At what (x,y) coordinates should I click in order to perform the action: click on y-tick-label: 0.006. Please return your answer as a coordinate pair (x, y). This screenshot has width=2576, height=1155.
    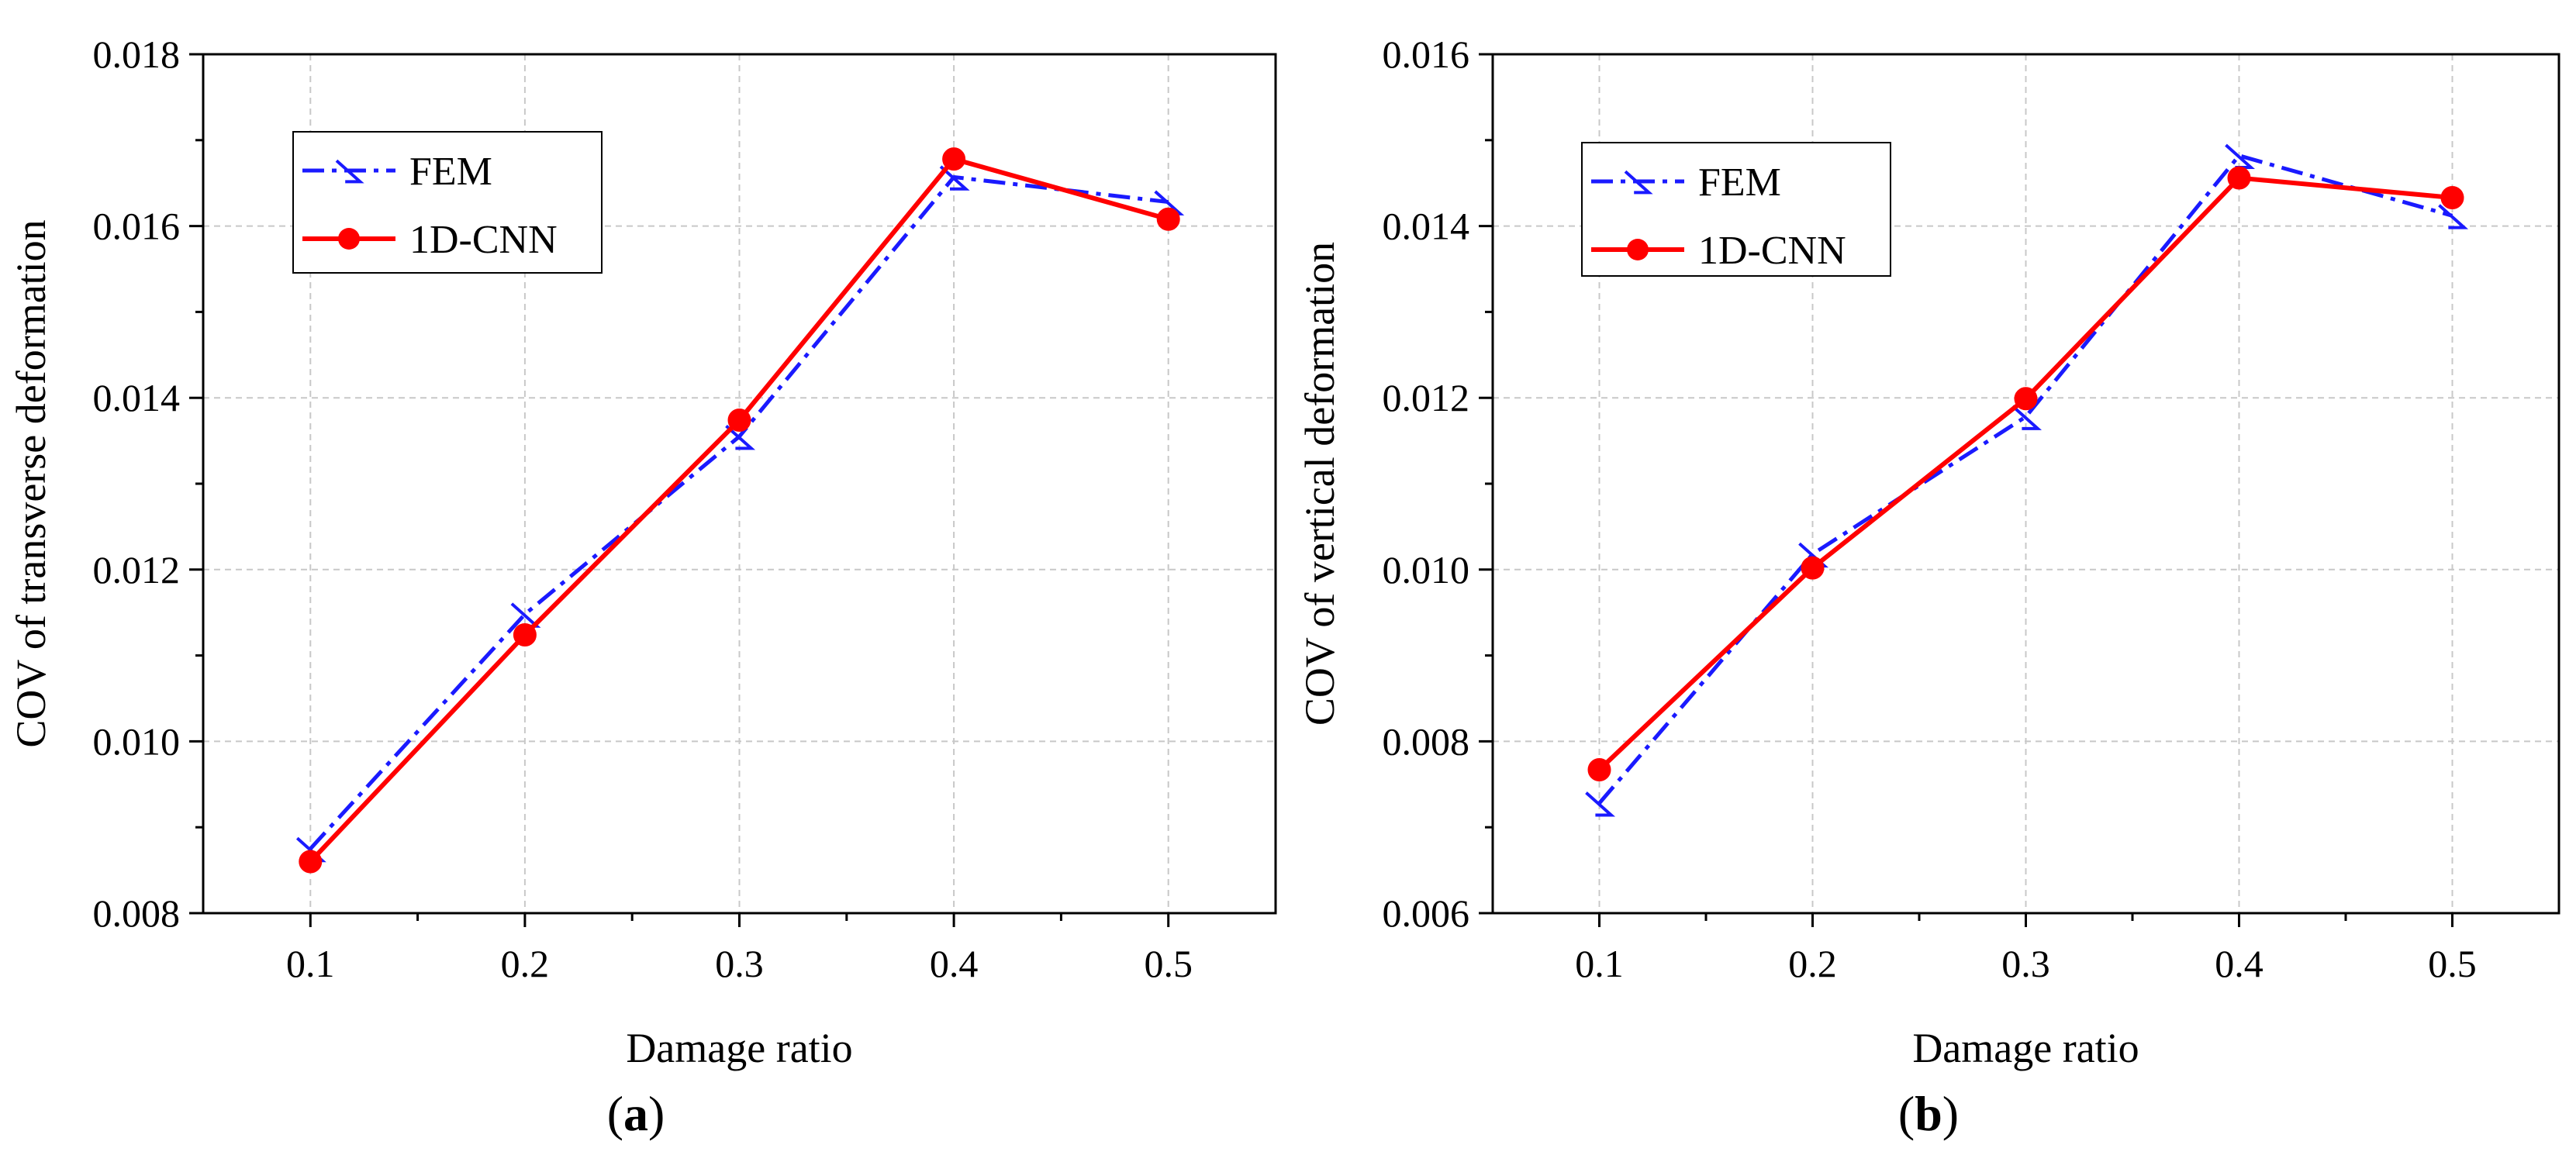
    Looking at the image, I should click on (1426, 913).